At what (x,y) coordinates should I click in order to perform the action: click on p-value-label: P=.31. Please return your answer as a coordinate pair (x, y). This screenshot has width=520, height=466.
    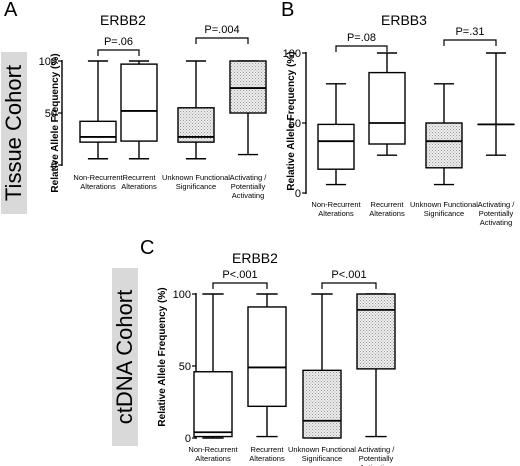
    Looking at the image, I should click on (469, 32).